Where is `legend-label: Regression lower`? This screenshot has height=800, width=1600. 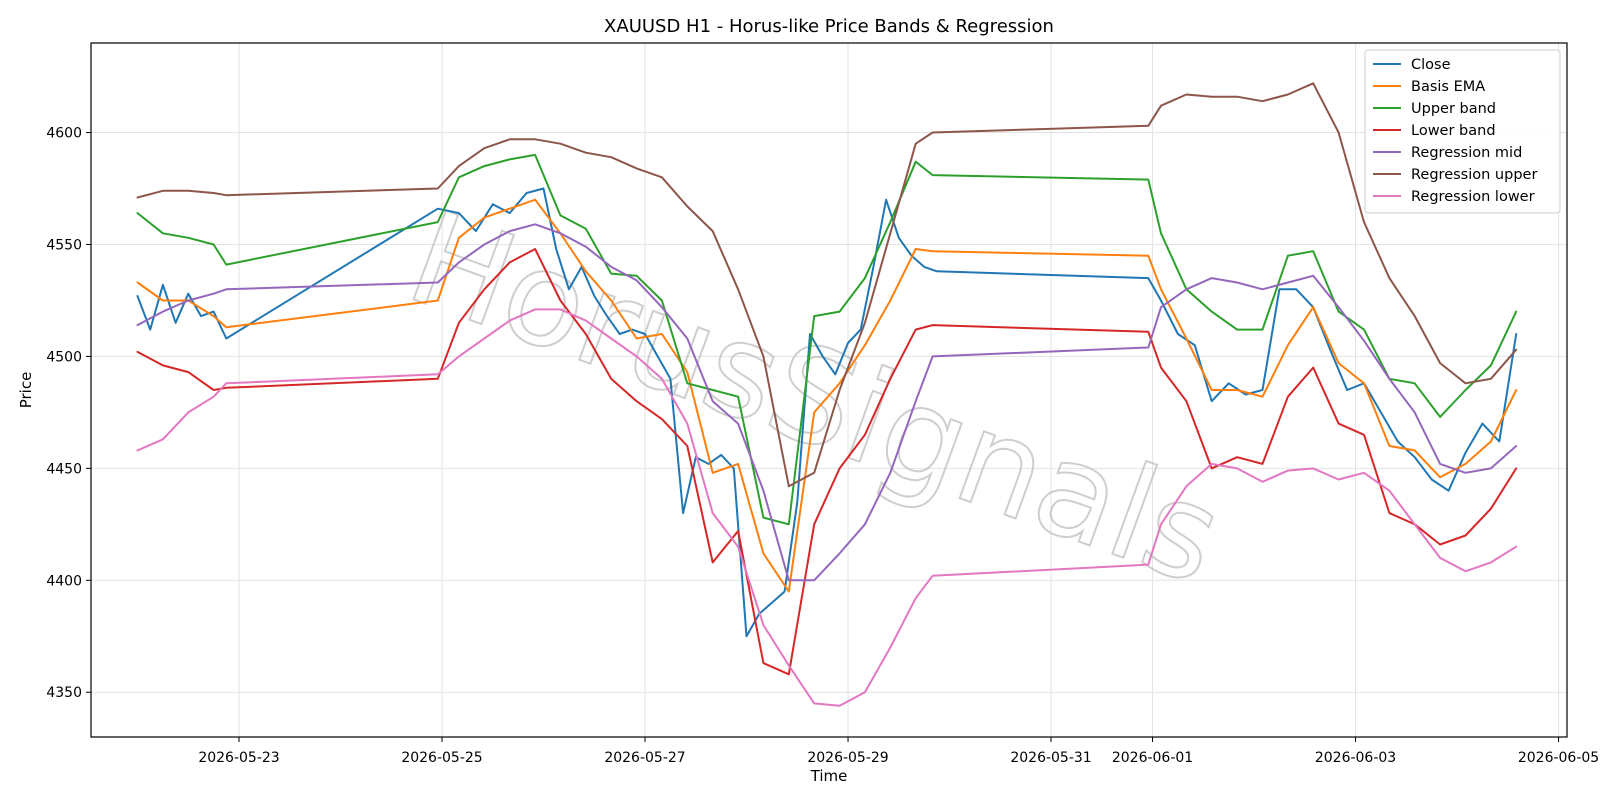
legend-label: Regression lower is located at coordinates (1473, 197).